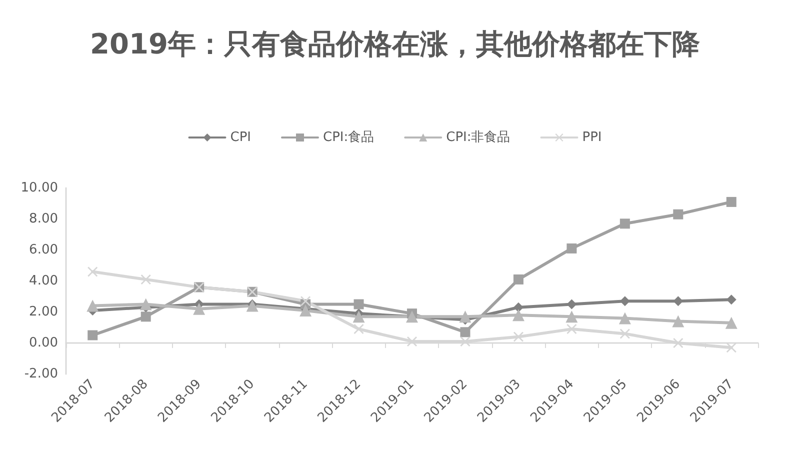 The image size is (790, 452). I want to click on y-tick-label: -2.00, so click(41, 374).